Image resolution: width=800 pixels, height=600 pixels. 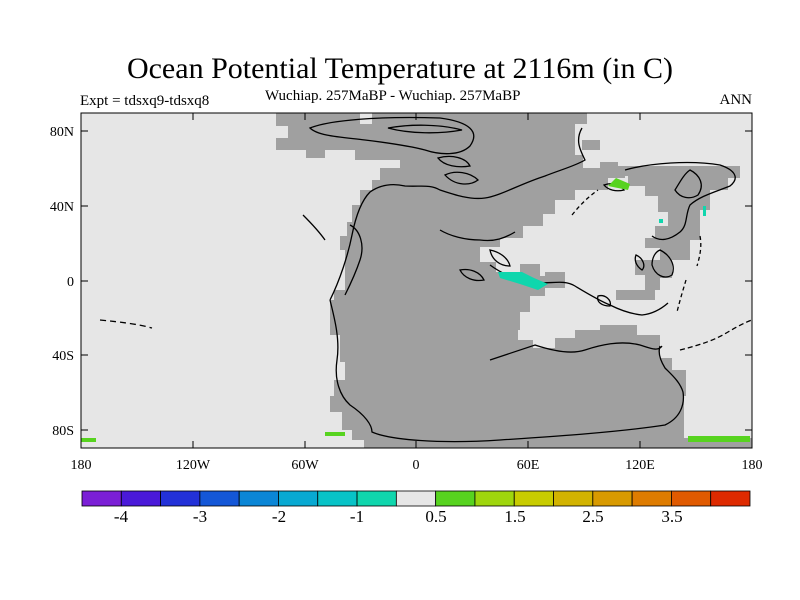 What do you see at coordinates (63, 431) in the screenshot?
I see `lat-label: 80S` at bounding box center [63, 431].